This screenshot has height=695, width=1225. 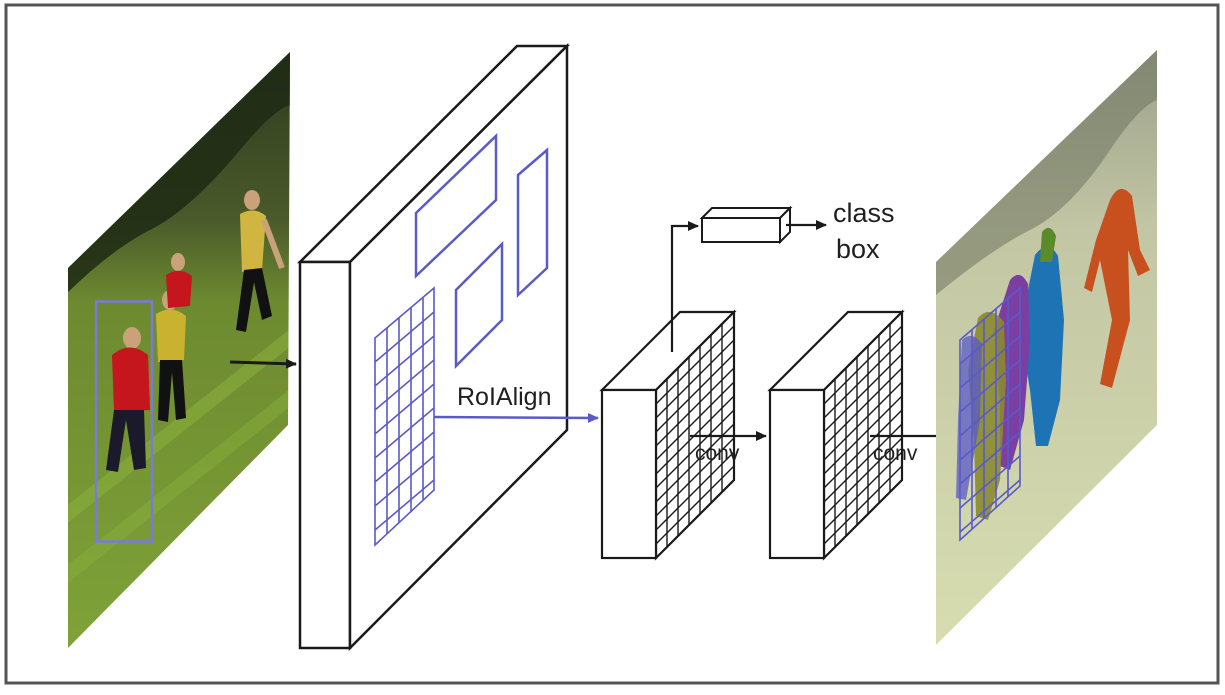 What do you see at coordinates (746, 225) in the screenshot?
I see `fc-layer-box` at bounding box center [746, 225].